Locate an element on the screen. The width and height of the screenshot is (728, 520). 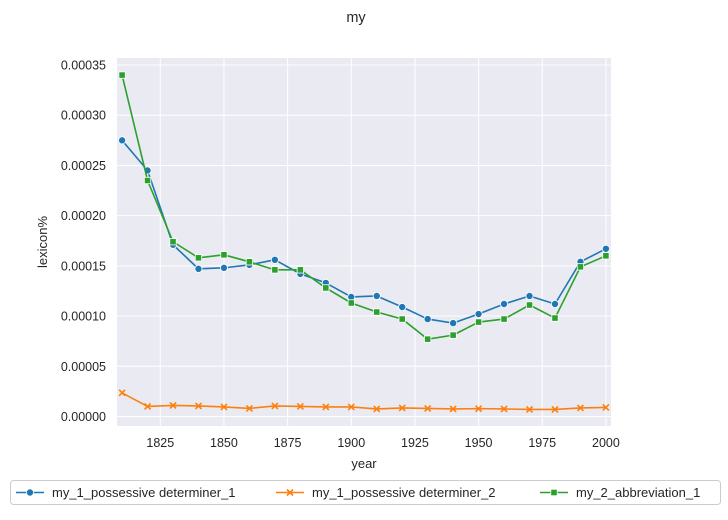
y-tick-label: 0.00010 is located at coordinates (83, 317).